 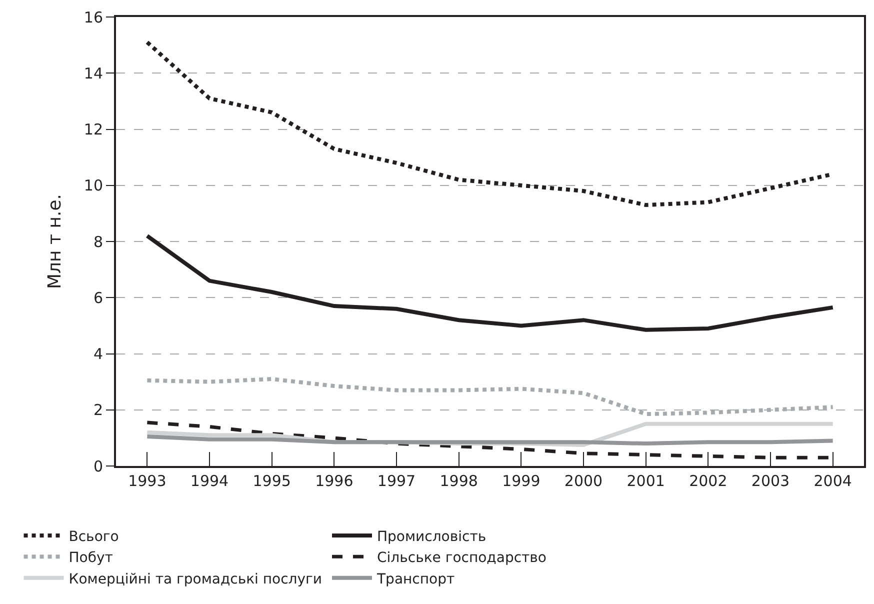 I want to click on legend-label: Промисловість, so click(x=431, y=536).